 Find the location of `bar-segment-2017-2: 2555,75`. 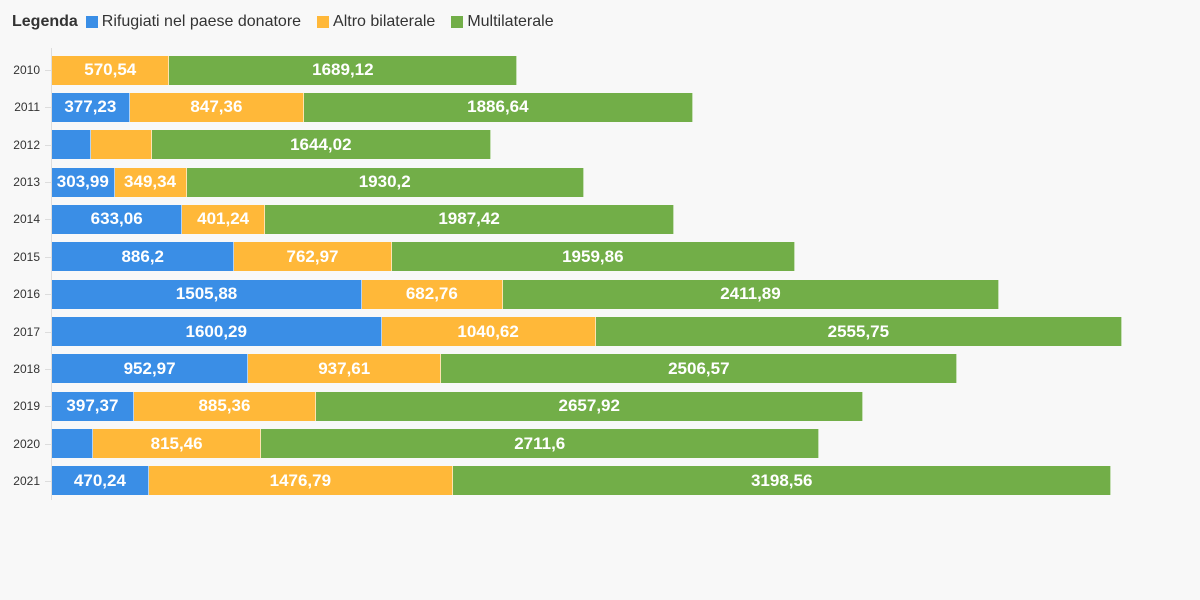

bar-segment-2017-2: 2555,75 is located at coordinates (858, 332).